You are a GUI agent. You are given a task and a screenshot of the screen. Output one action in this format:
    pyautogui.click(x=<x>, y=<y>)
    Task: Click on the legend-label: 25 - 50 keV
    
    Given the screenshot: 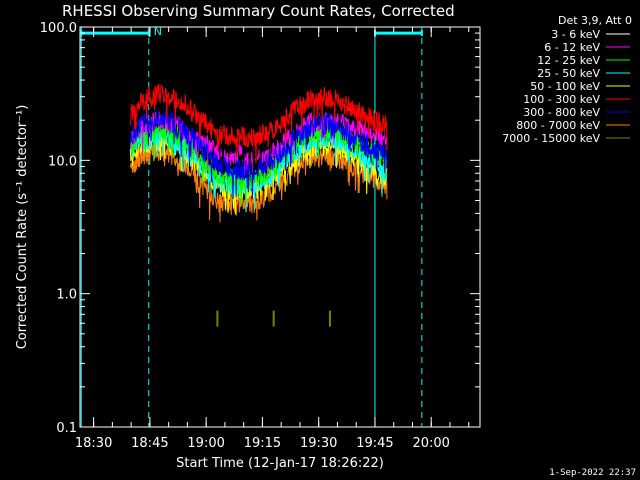 What is the action you would take?
    pyautogui.click(x=568, y=73)
    